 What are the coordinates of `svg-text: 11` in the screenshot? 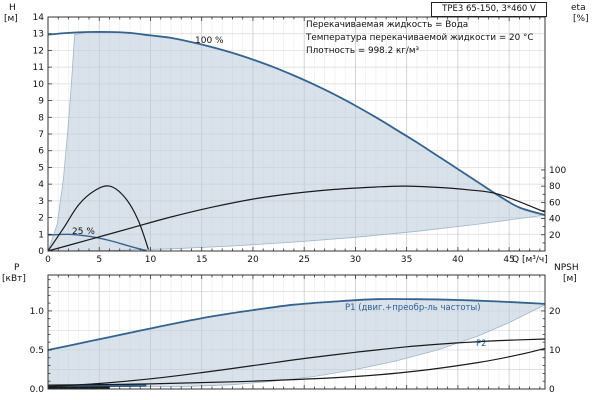 It's located at (38, 68).